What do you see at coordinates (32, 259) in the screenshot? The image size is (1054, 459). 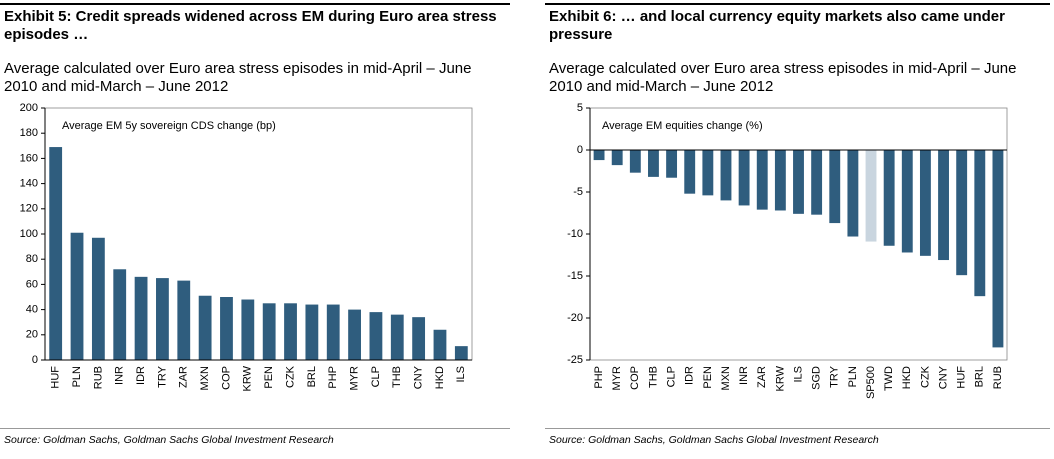 I see `y-tick-label: 80` at bounding box center [32, 259].